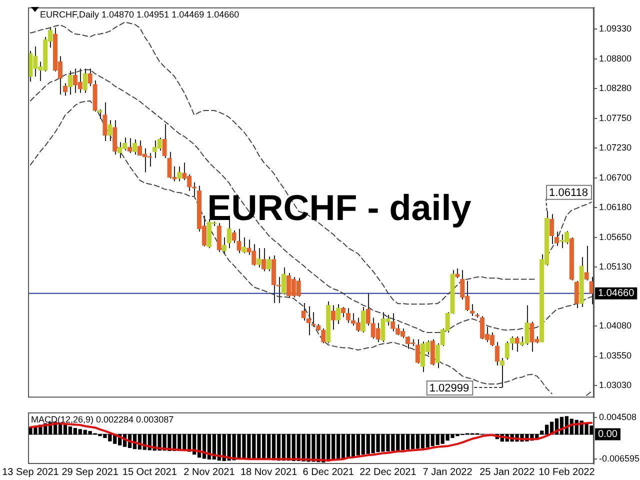  What do you see at coordinates (616, 294) in the screenshot?
I see `ref-line-label: 1.04660` at bounding box center [616, 294].